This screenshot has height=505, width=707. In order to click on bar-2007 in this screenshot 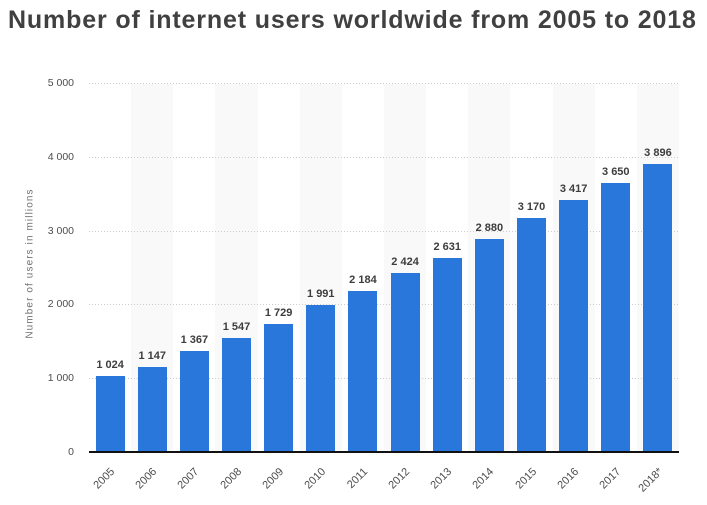, I will do `click(194, 401)`.